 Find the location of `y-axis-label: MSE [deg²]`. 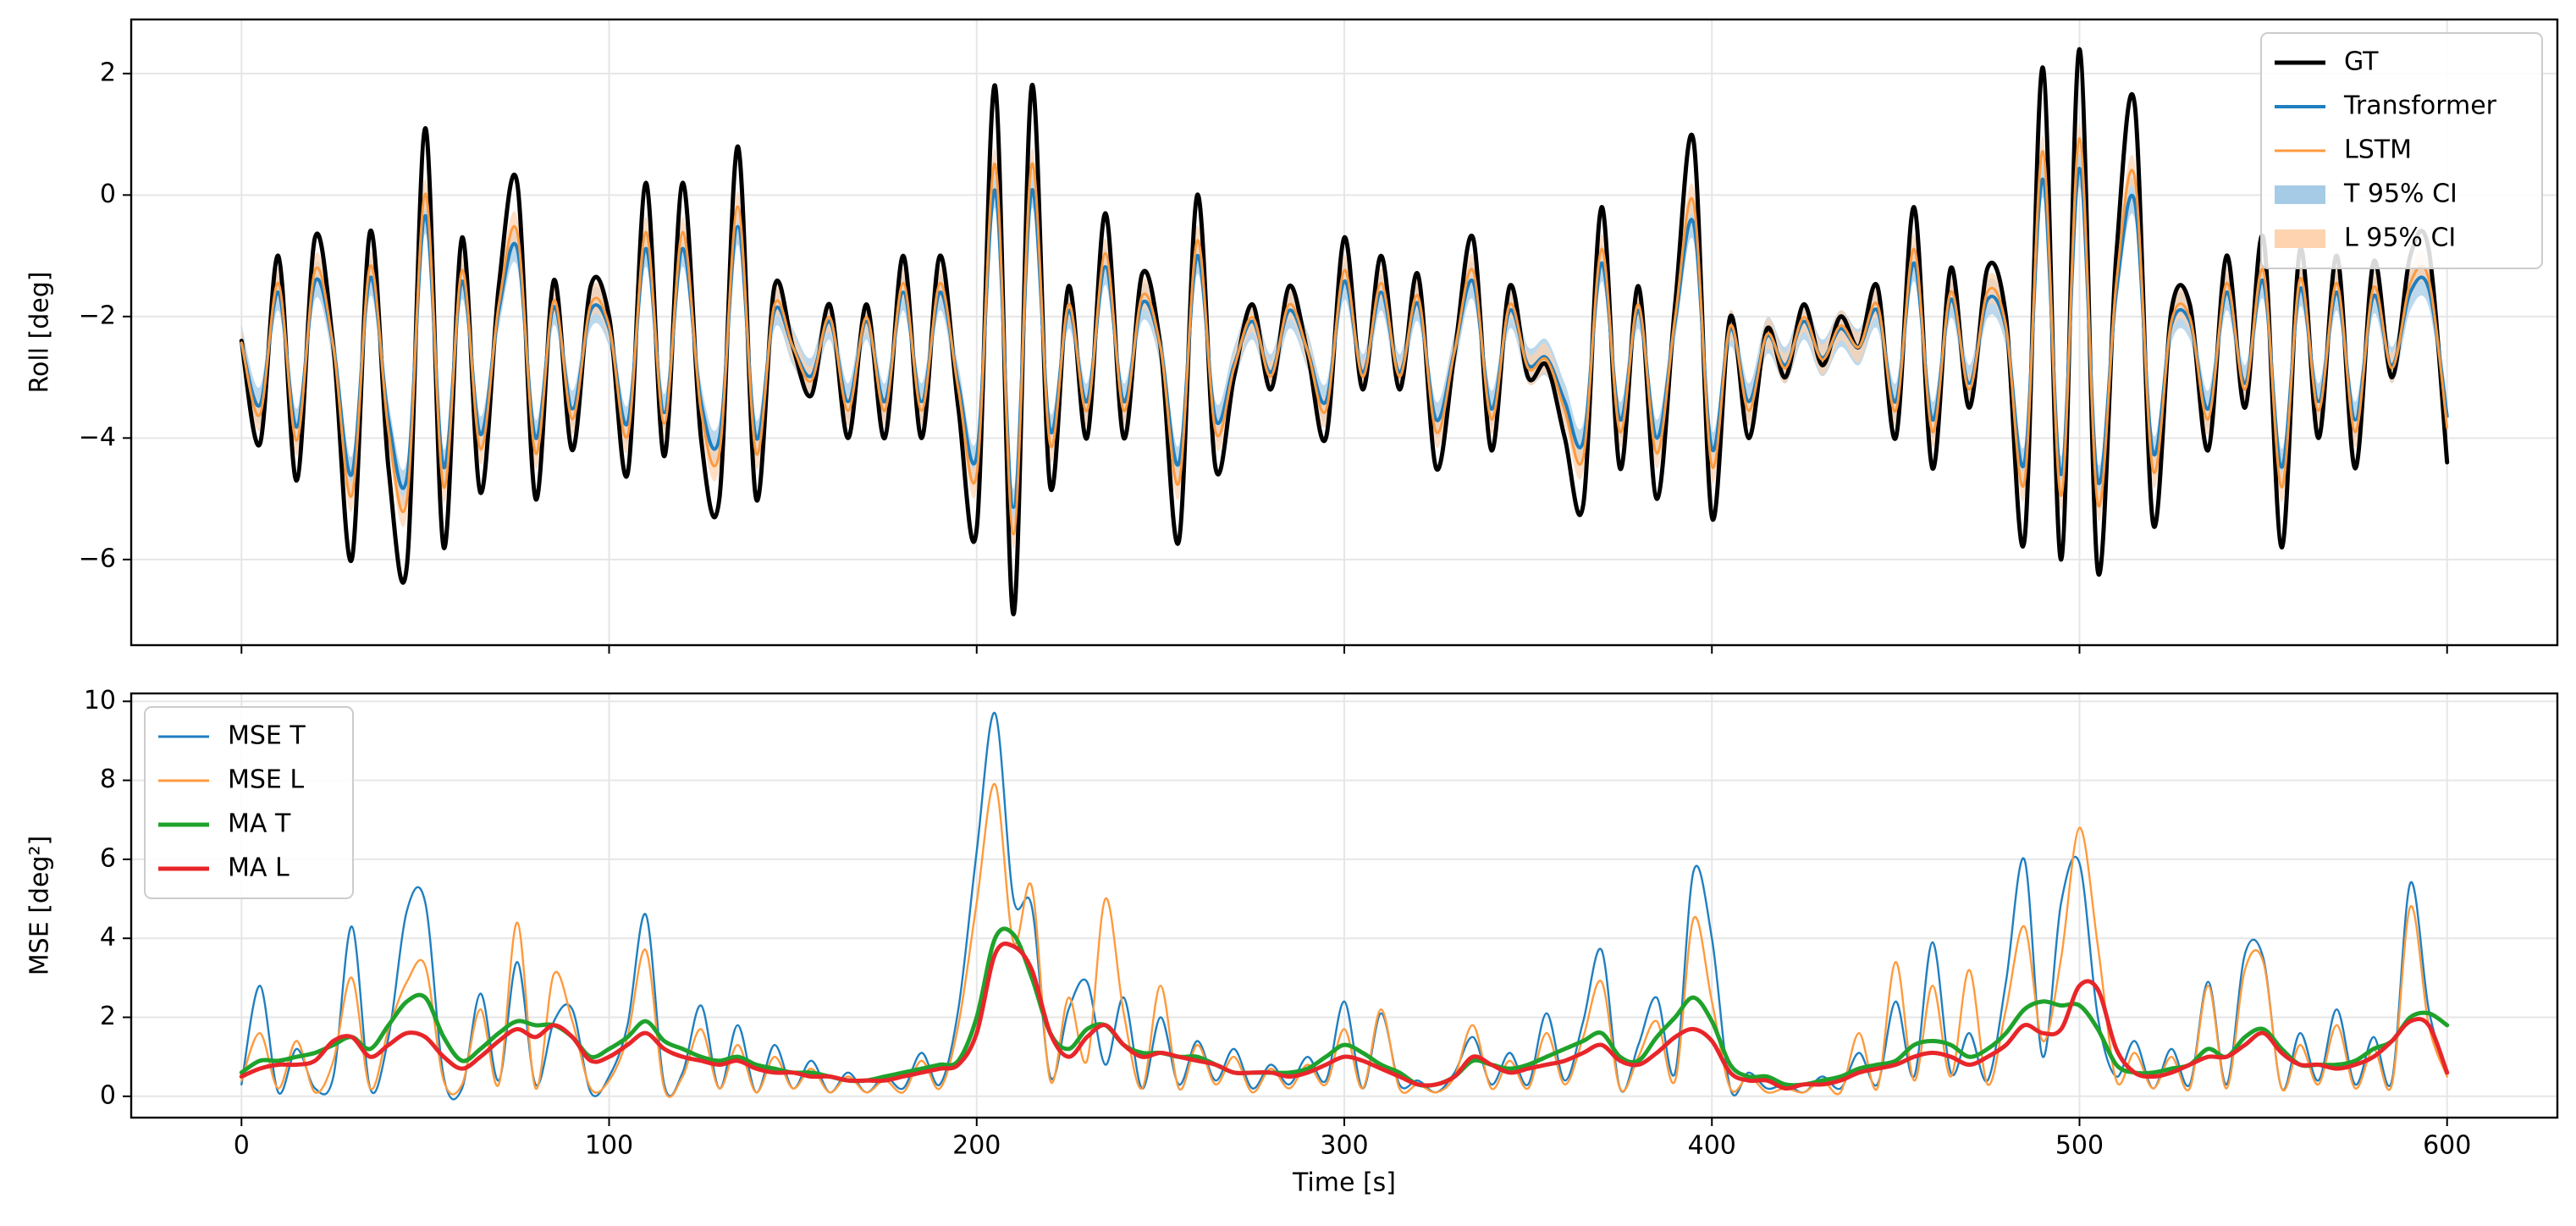

y-axis-label: MSE [deg²] is located at coordinates (40, 906).